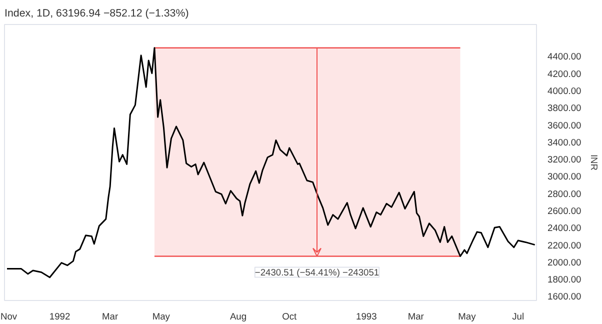 This screenshot has width=602, height=324. What do you see at coordinates (565, 228) in the screenshot?
I see `y-tick-label: 2400.00` at bounding box center [565, 228].